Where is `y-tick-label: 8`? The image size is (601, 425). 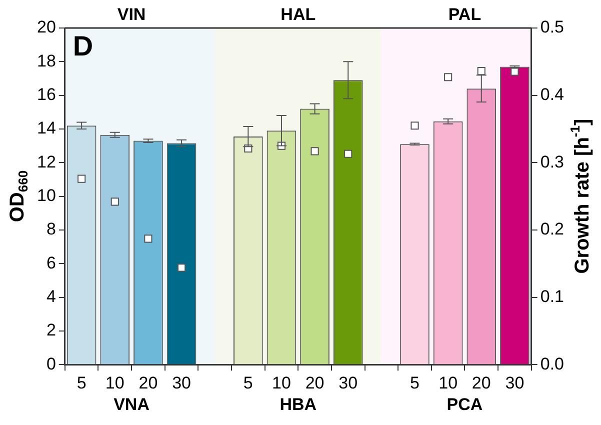 y-tick-label: 8 is located at coordinates (51, 229).